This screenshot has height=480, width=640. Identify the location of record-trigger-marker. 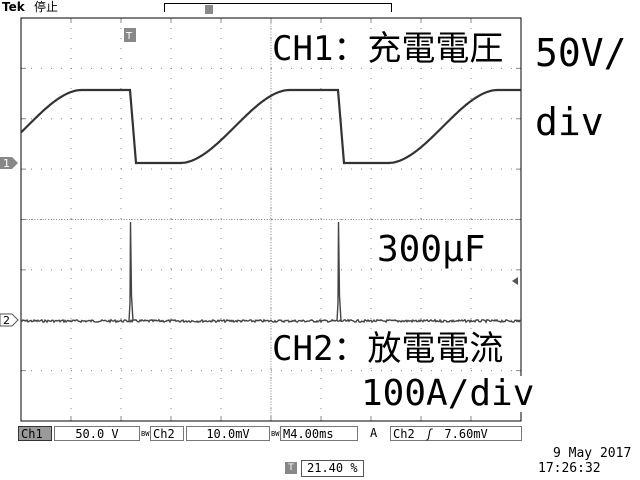
(209, 9).